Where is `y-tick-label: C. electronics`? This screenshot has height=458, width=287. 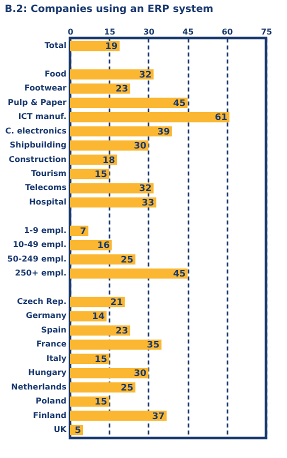
y-tick-label: C. electronics is located at coordinates (36, 131).